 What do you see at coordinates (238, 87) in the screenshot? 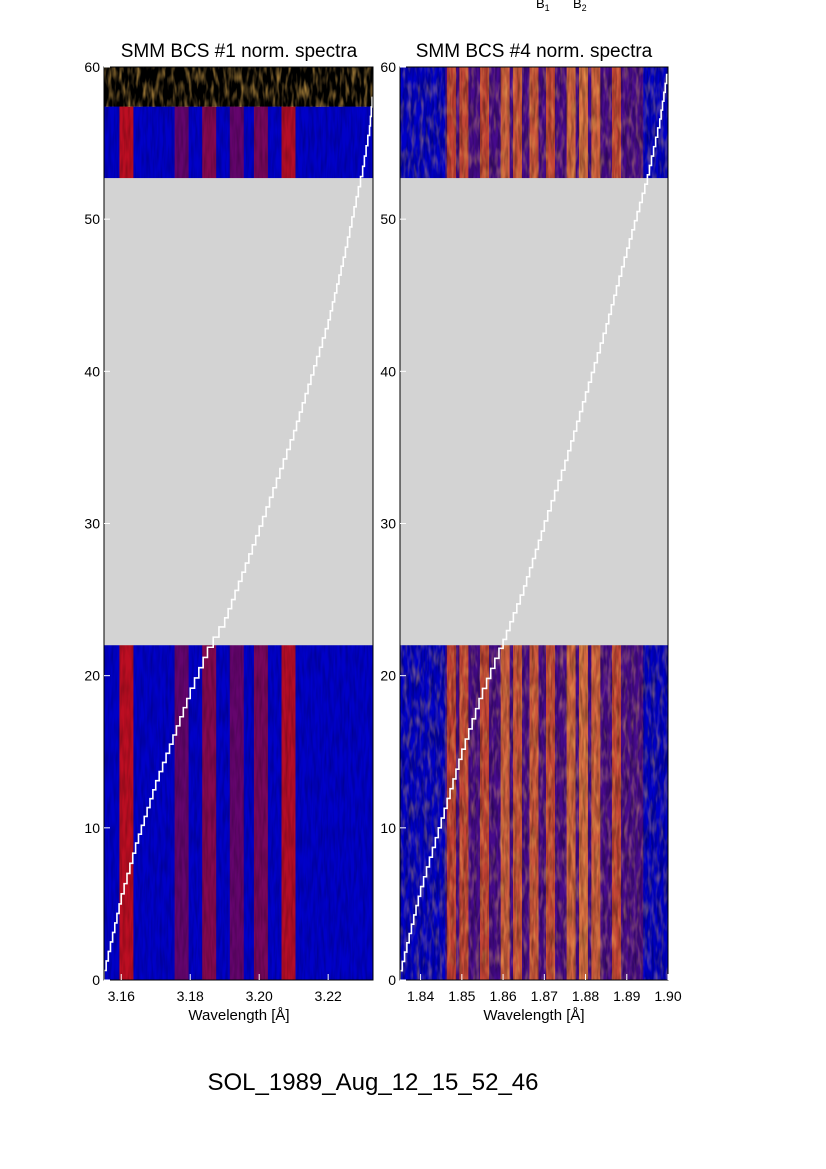
I see `bcs1-noise-band-speckle` at bounding box center [238, 87].